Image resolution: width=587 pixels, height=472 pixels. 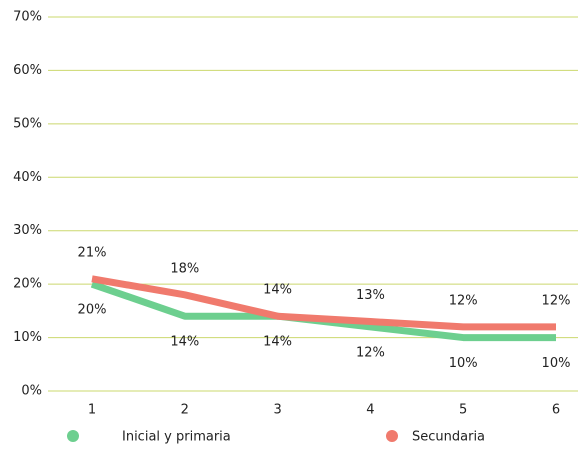 What do you see at coordinates (27, 123) in the screenshot?
I see `y-tick-label: 50%` at bounding box center [27, 123].